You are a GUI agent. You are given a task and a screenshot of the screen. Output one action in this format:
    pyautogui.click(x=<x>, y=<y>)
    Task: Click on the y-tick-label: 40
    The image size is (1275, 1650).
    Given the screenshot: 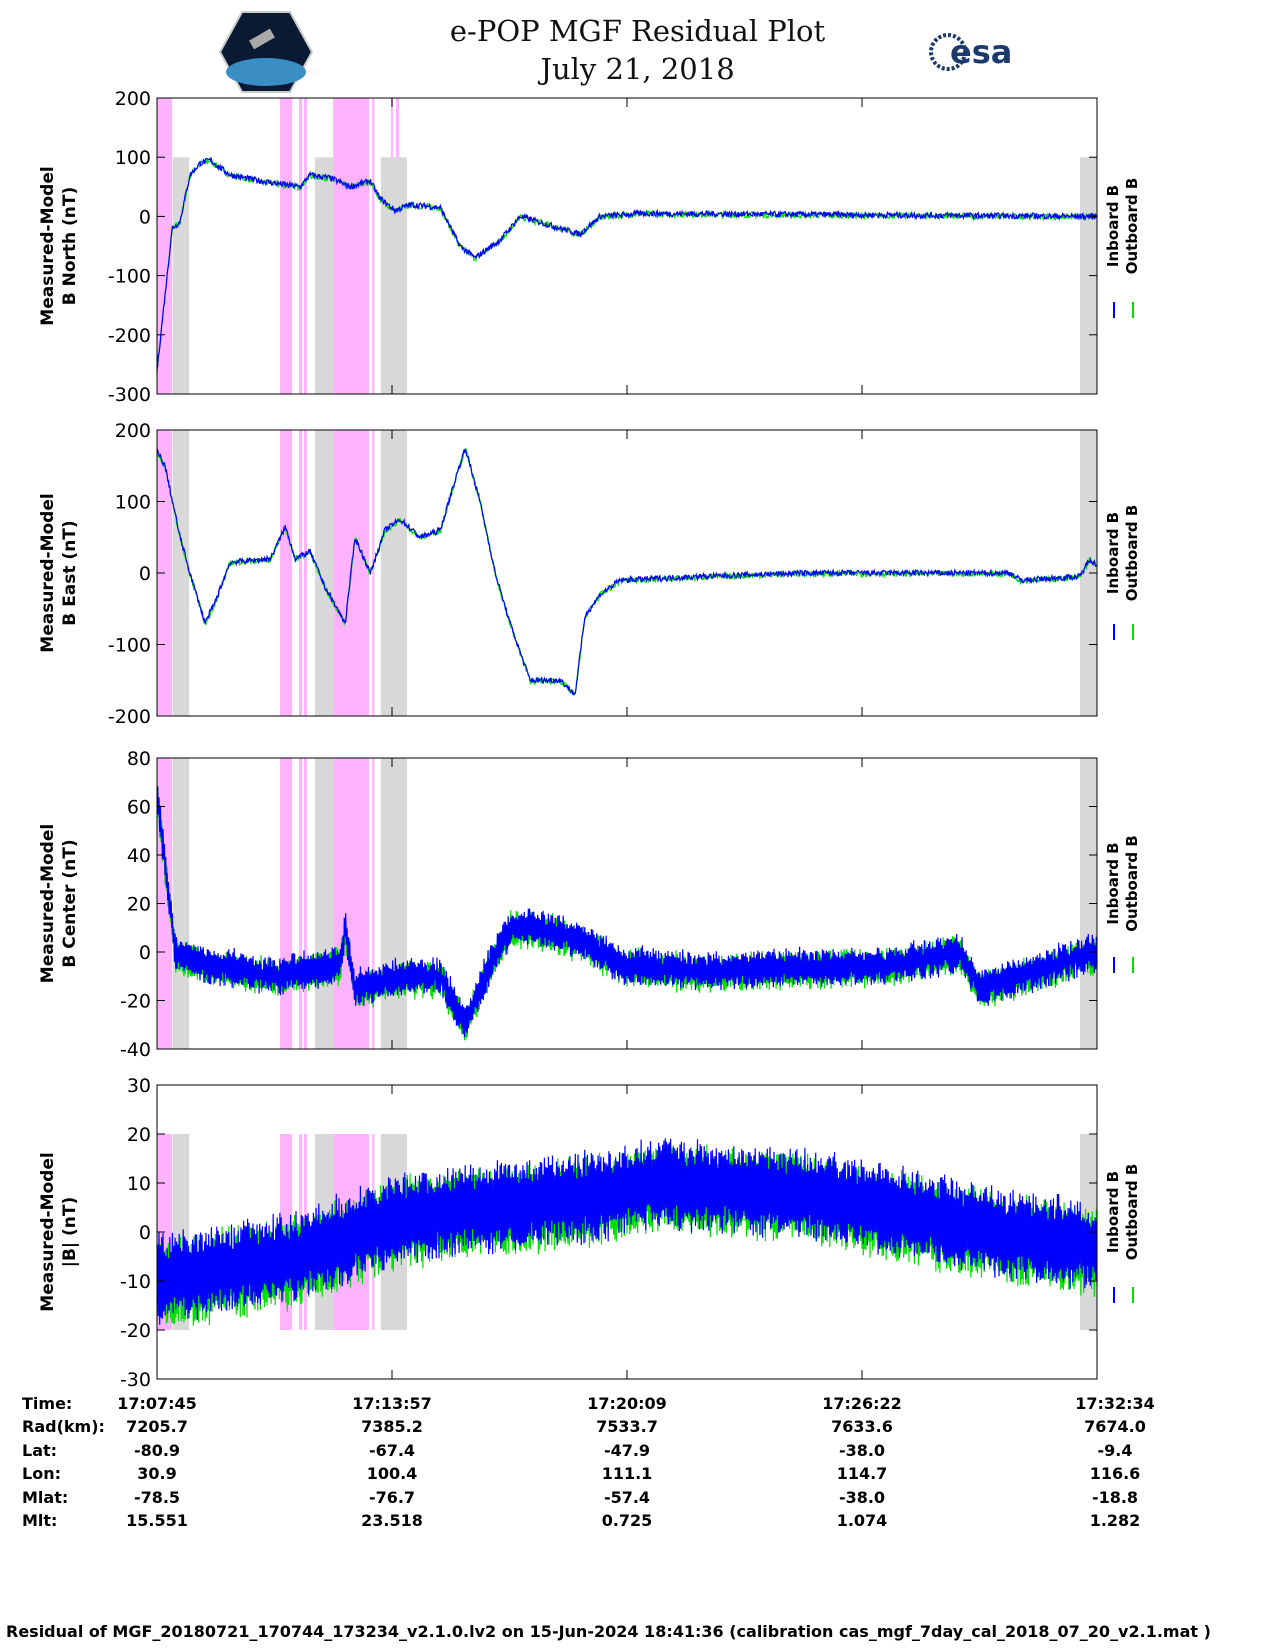 What is the action you would take?
    pyautogui.click(x=139, y=856)
    